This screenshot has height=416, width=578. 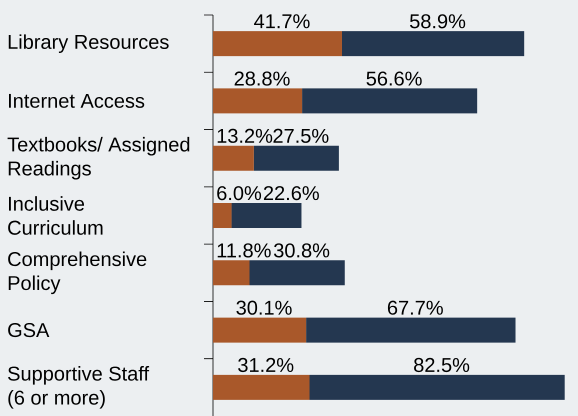 I want to click on data-label: 28.8%, so click(x=262, y=78).